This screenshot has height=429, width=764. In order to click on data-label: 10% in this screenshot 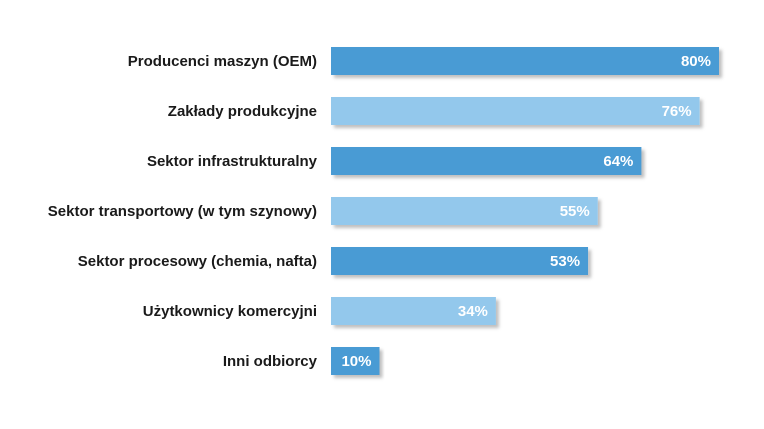, I will do `click(356, 361)`.